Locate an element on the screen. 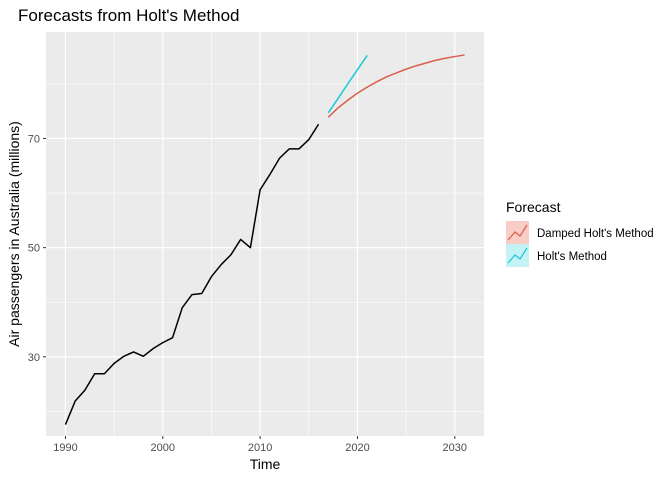  legend-title: Forecast is located at coordinates (533, 207).